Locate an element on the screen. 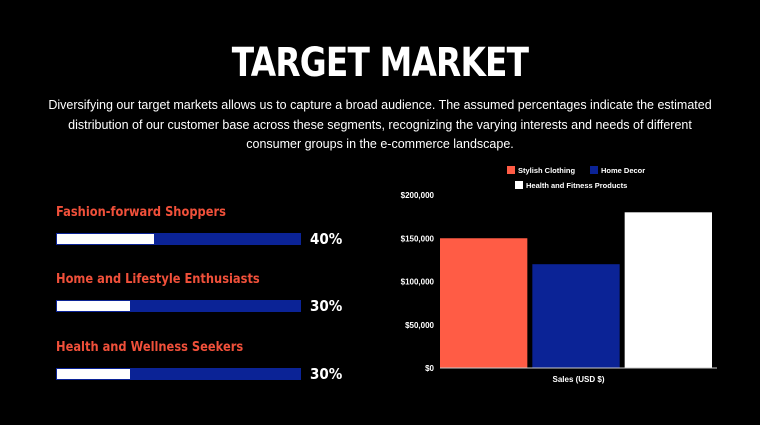  legend-label: Home Decor is located at coordinates (623, 170).